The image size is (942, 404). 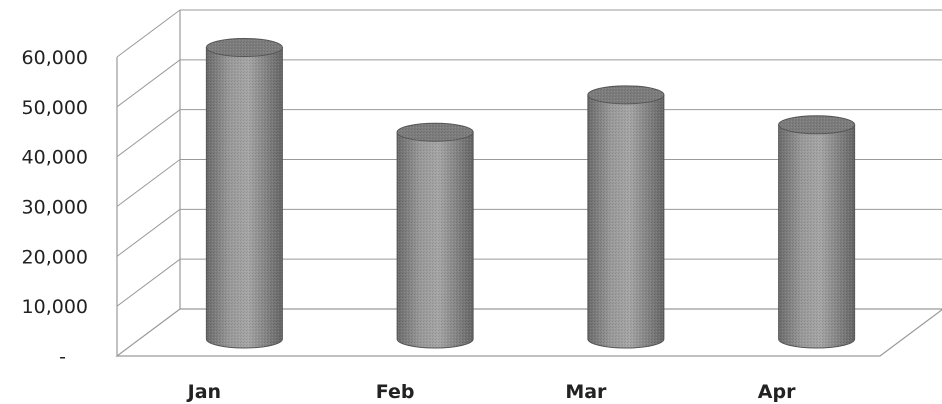 What do you see at coordinates (395, 392) in the screenshot?
I see `x-tick-label: Feb` at bounding box center [395, 392].